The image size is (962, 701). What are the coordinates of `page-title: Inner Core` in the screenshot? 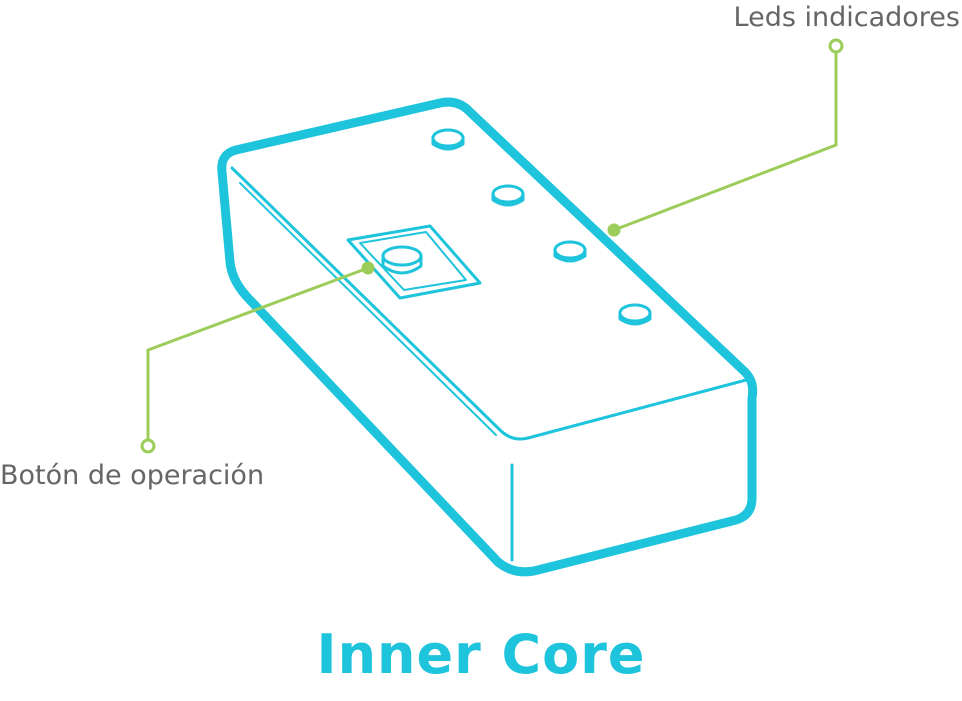 It's located at (481, 654).